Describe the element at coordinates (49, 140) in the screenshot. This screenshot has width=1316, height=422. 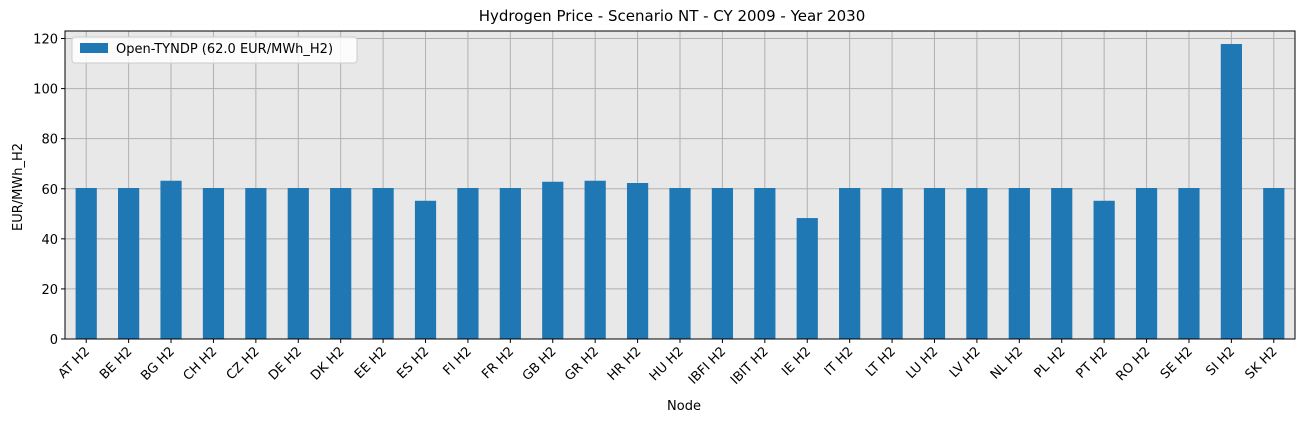
I see `y-tick-label: 80` at that location.